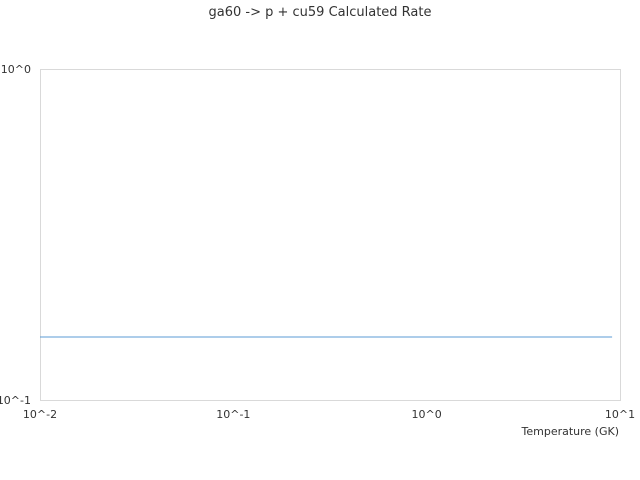 The height and width of the screenshot is (480, 640). What do you see at coordinates (570, 431) in the screenshot?
I see `x-axis-label: Temperature (GK)` at bounding box center [570, 431].